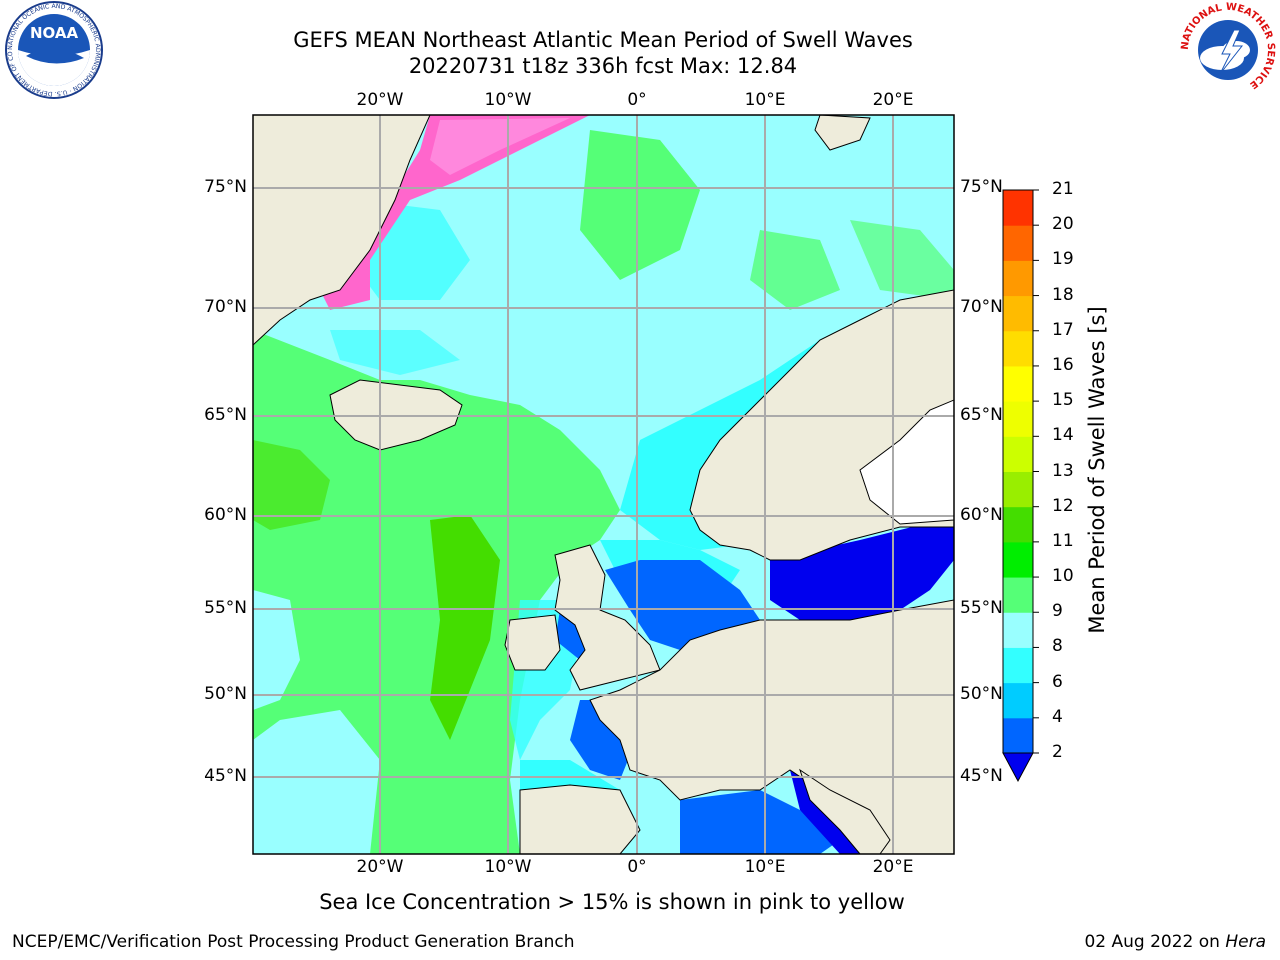 The width and height of the screenshot is (1280, 960). I want to click on lat-tick-left: 70°N, so click(225, 307).